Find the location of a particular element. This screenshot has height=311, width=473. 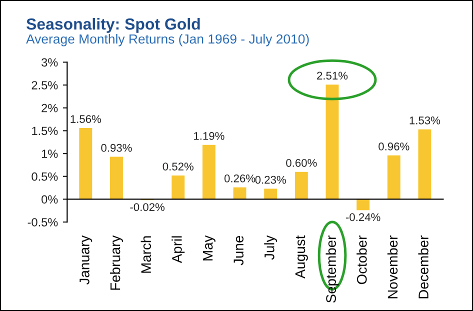

data-label: 1.19% is located at coordinates (209, 136).